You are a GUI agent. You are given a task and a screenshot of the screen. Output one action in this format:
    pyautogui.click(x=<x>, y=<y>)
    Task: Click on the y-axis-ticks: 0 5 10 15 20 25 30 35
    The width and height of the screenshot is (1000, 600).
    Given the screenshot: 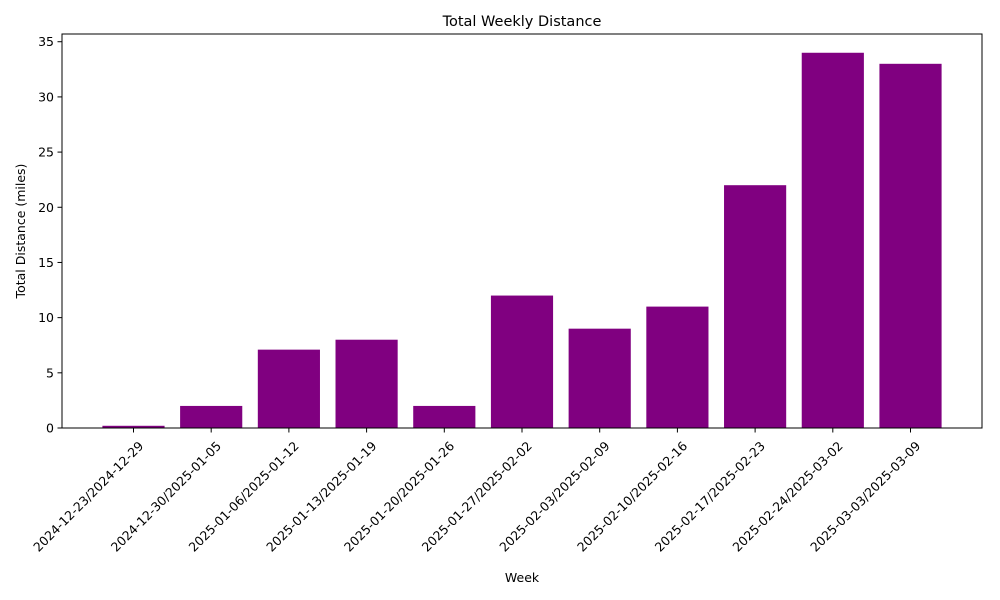 What is the action you would take?
    pyautogui.click(x=50, y=235)
    